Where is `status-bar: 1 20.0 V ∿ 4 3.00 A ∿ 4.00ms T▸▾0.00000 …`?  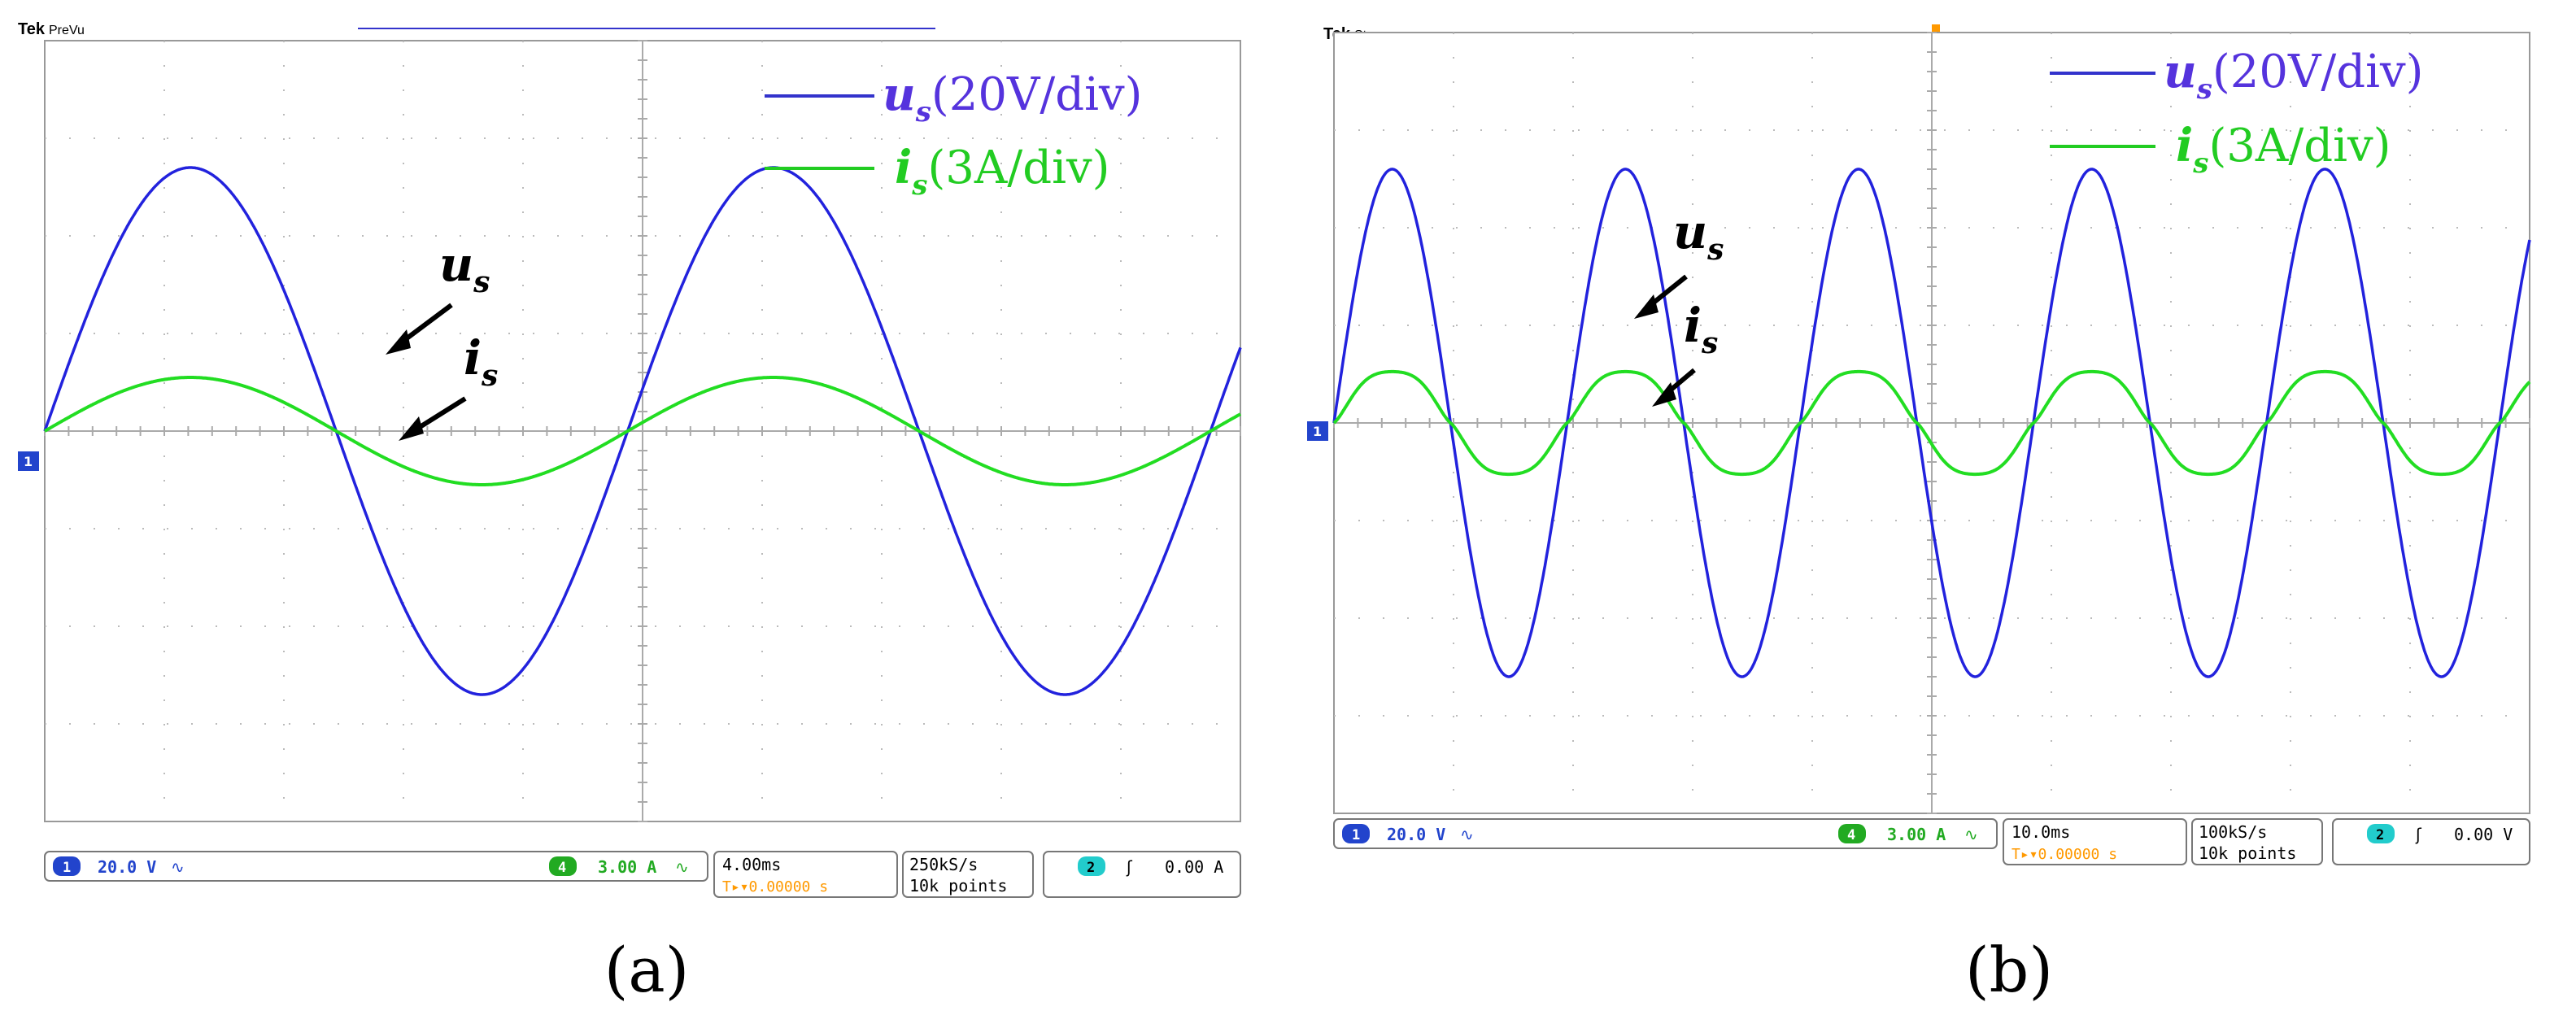
status-bar: 1 20.0 V ∿ 4 3.00 A ∿ 4.00ms T▸▾0.00000 … is located at coordinates (642, 874).